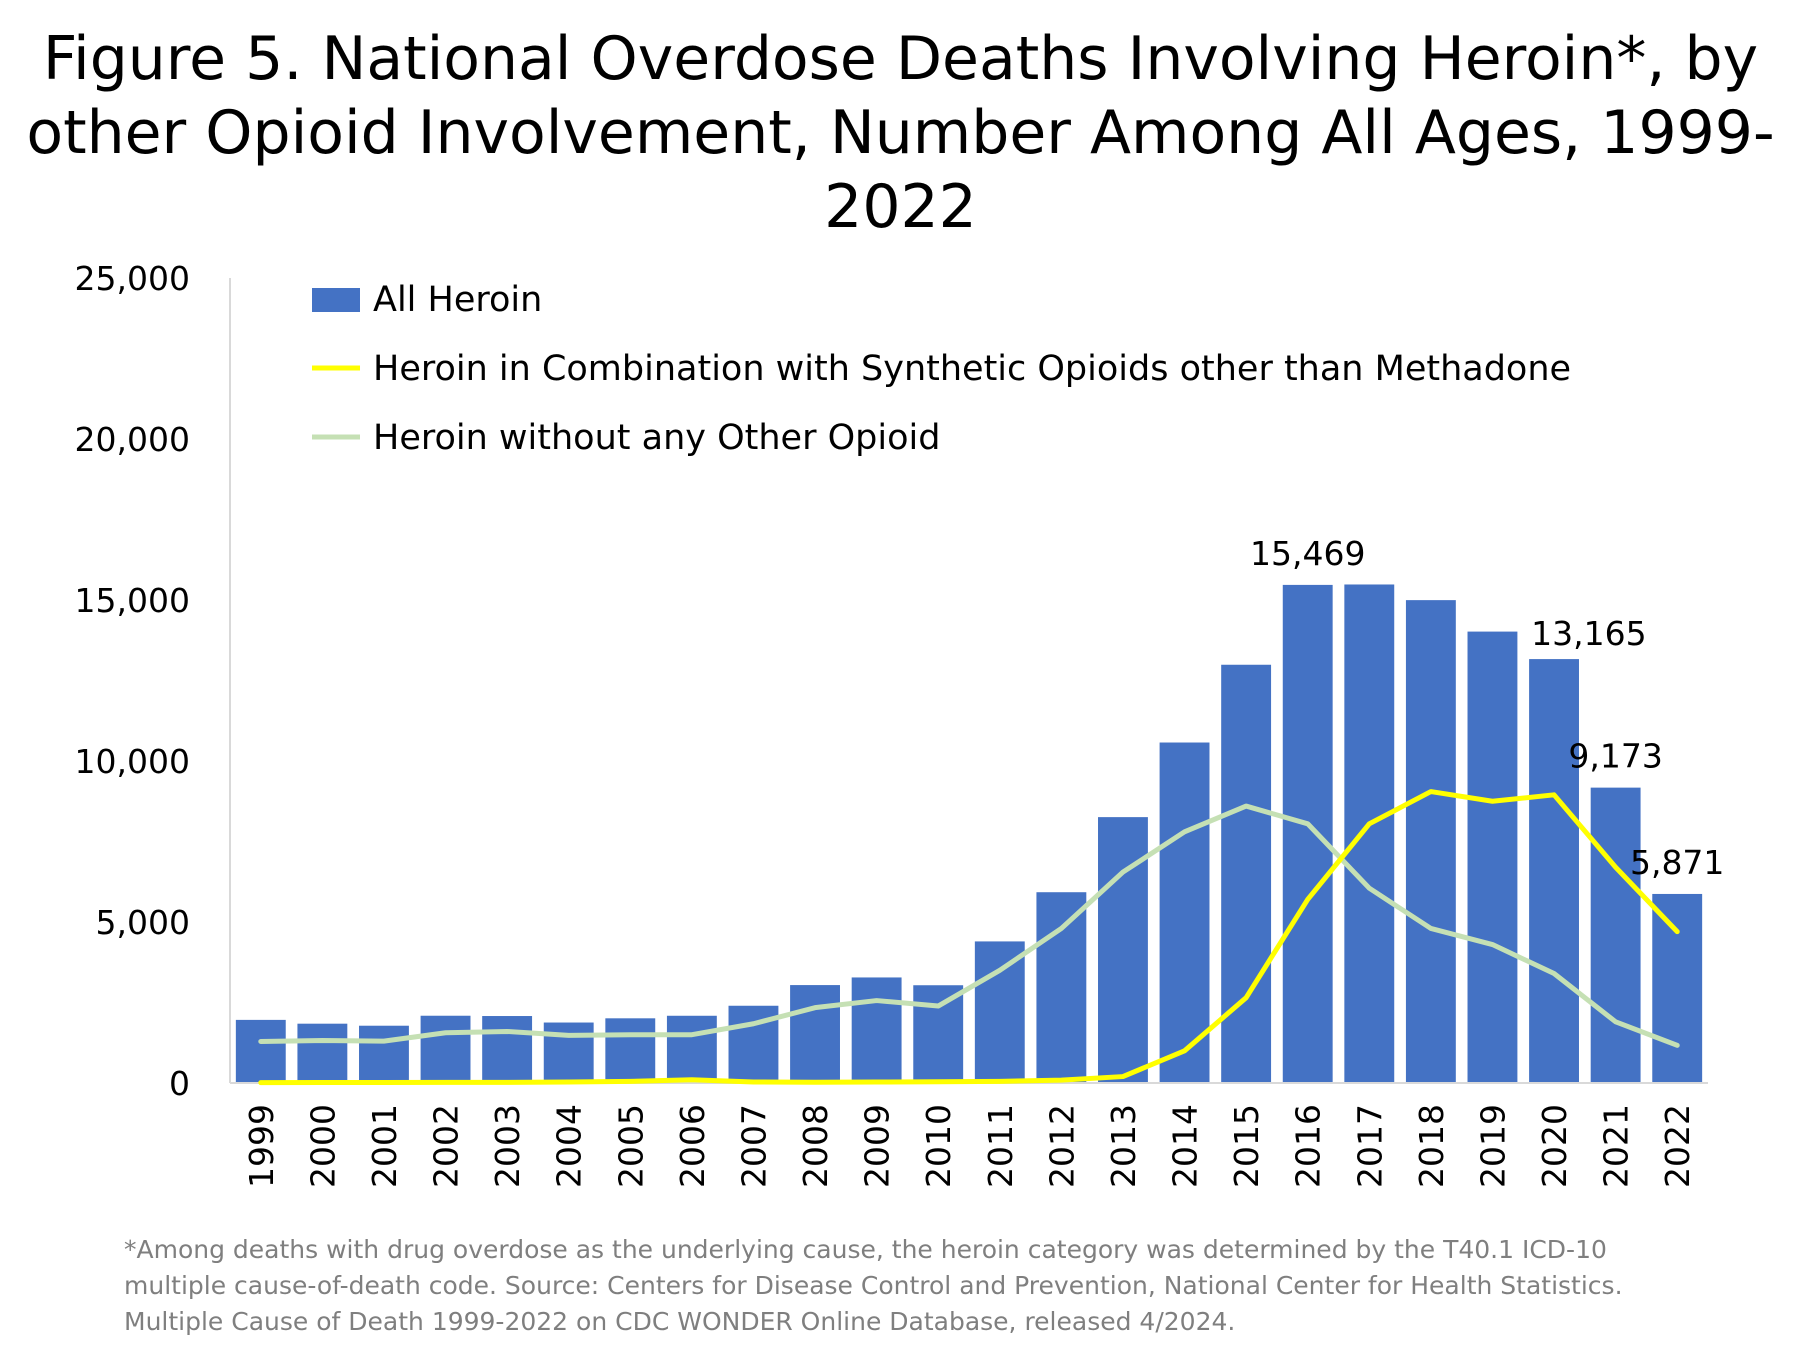 Image resolution: width=1801 pixels, height=1351 pixels. What do you see at coordinates (132, 681) in the screenshot?
I see `y-tick-labels: 0 5,000 10,000 15,000 20,000 25,000` at bounding box center [132, 681].